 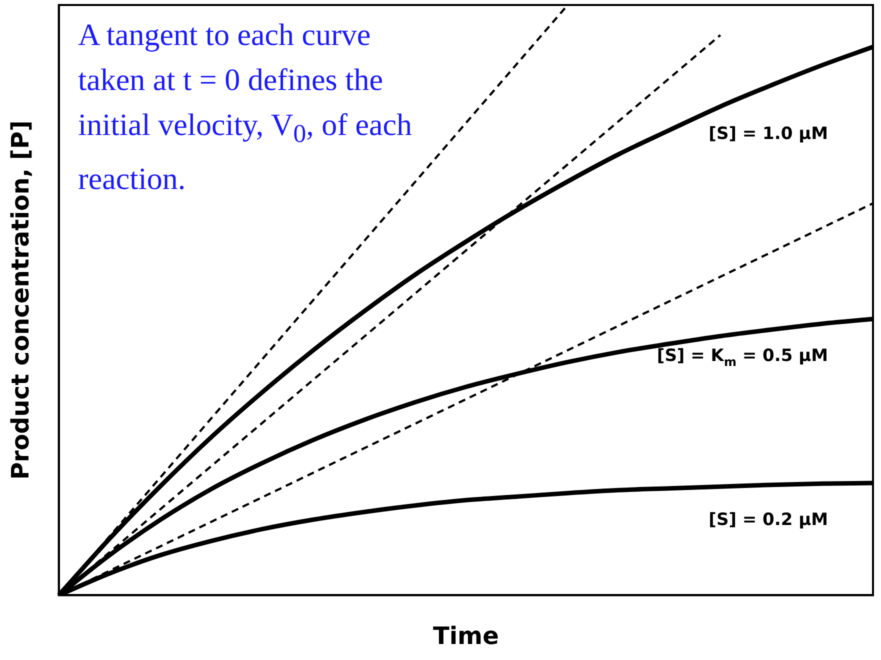 I want to click on x-axis-title: Time, so click(x=465, y=636).